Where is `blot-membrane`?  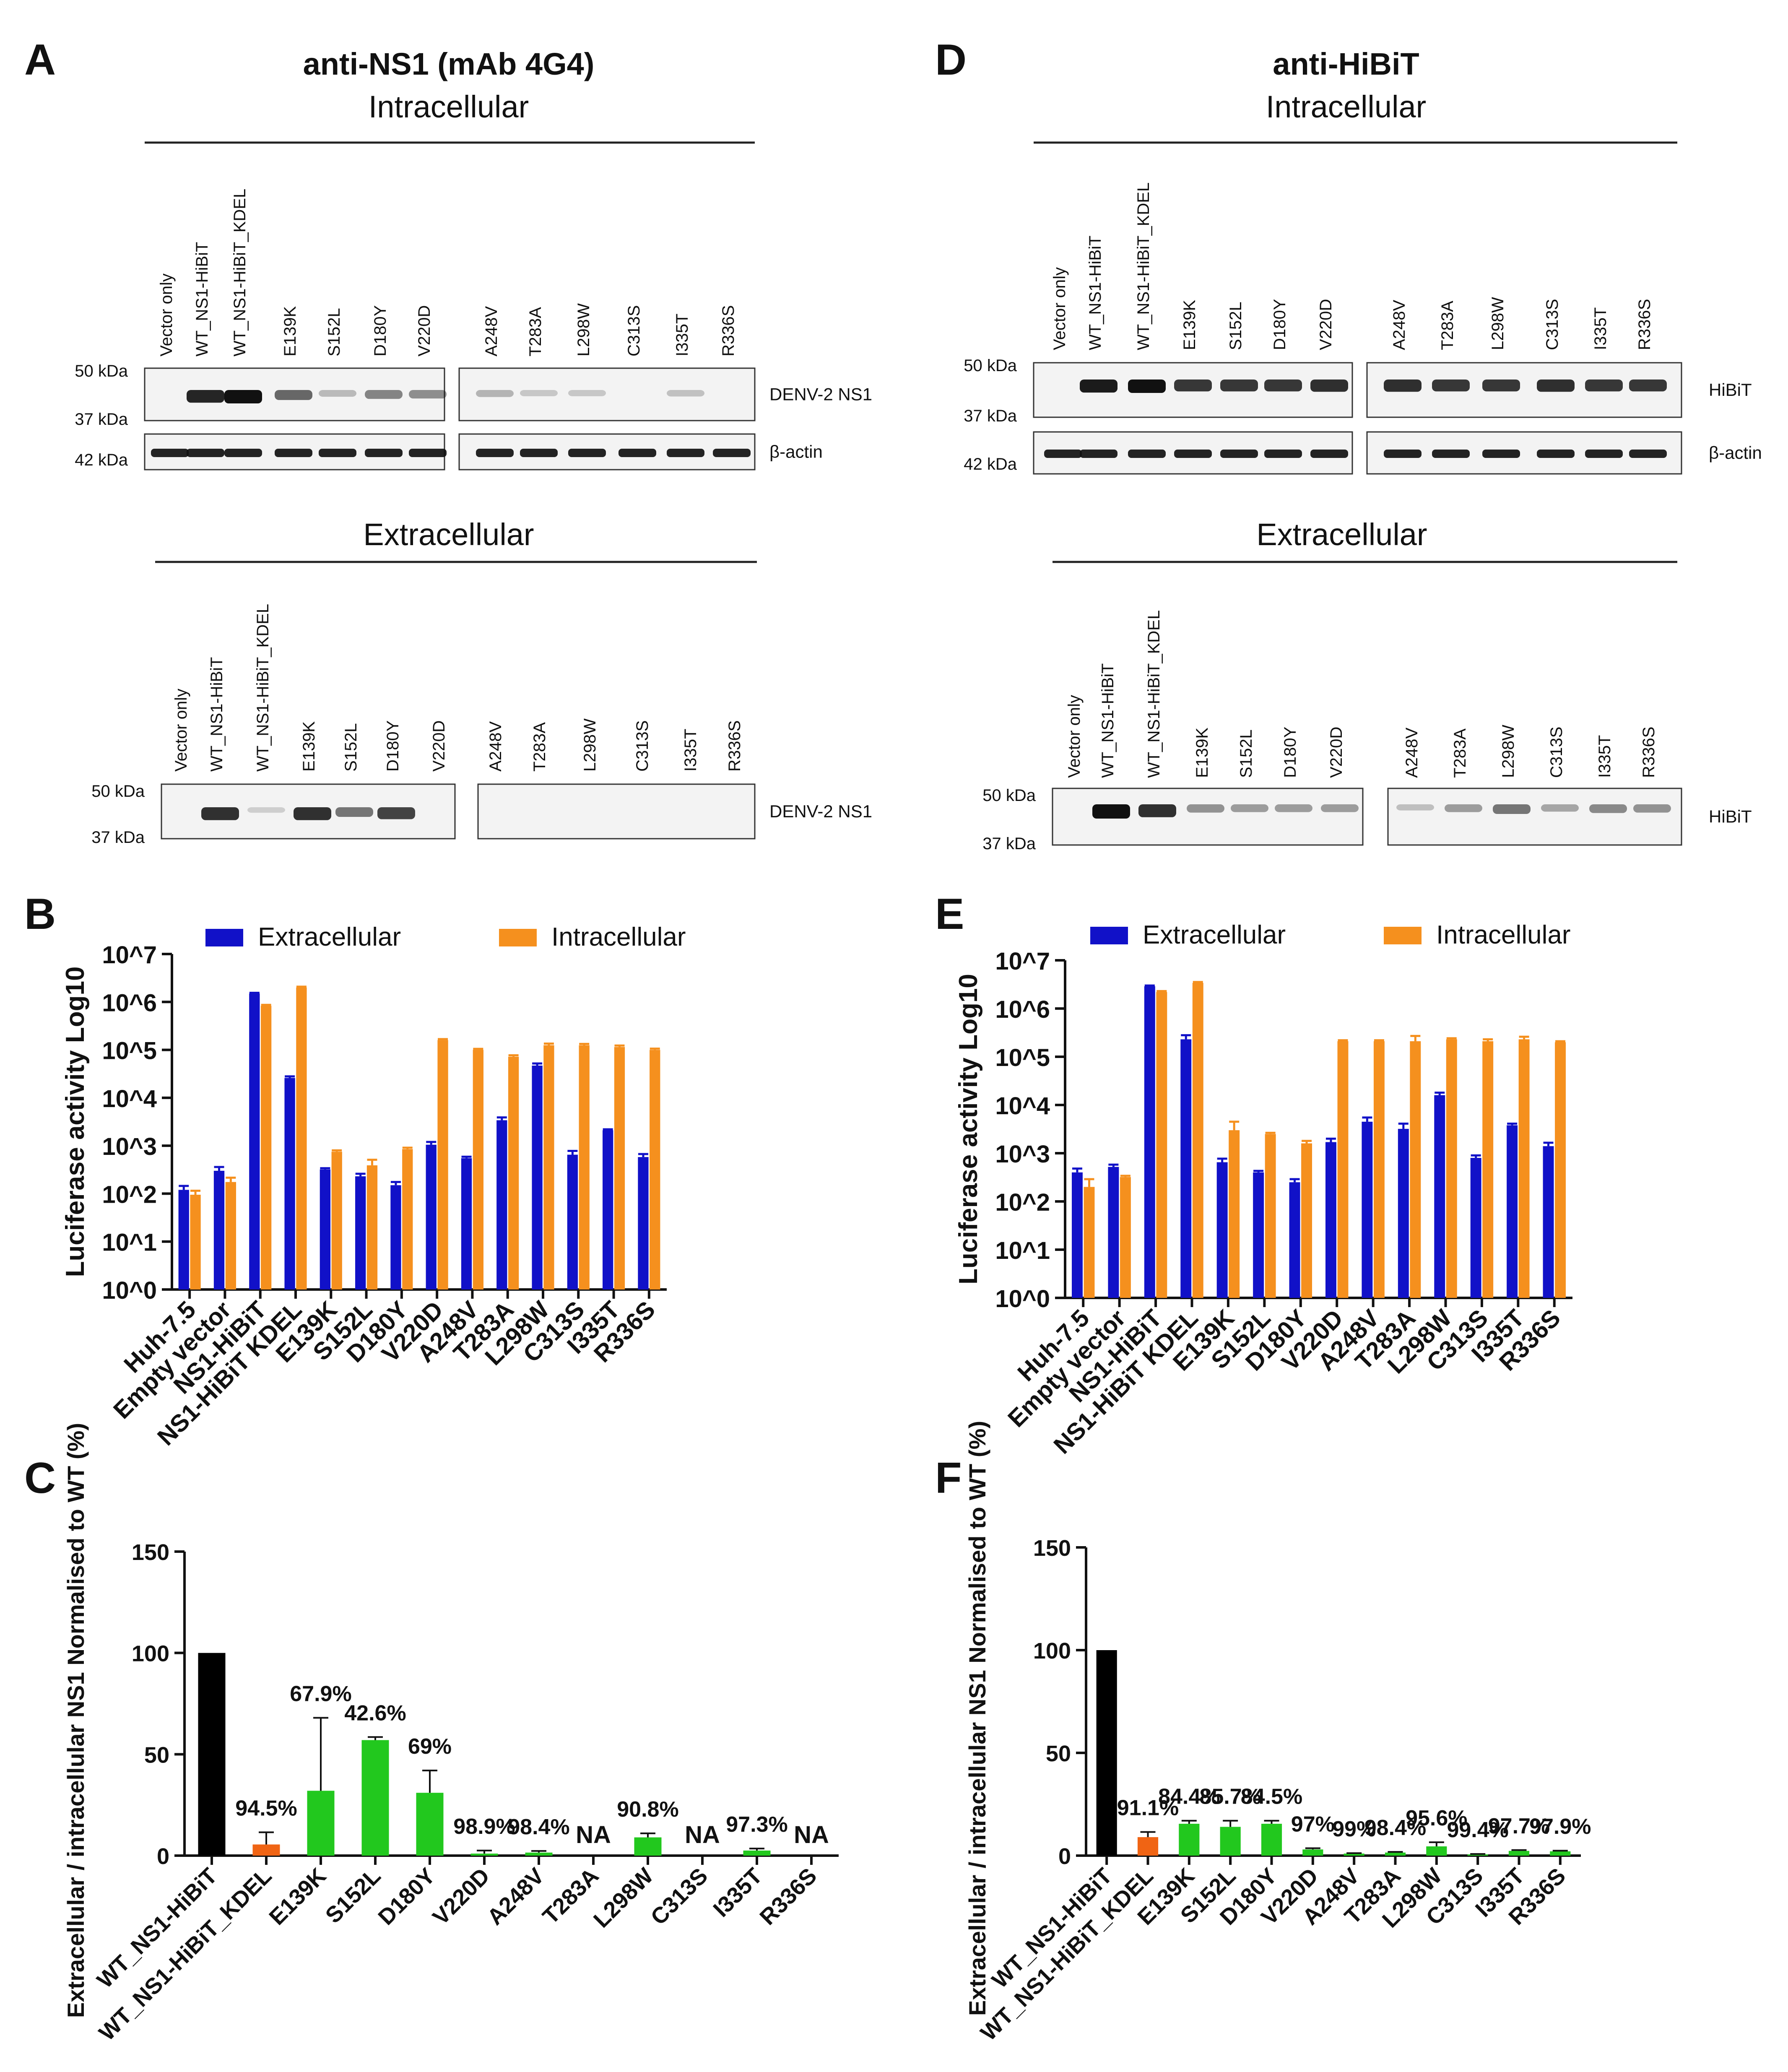 blot-membrane is located at coordinates (607, 394).